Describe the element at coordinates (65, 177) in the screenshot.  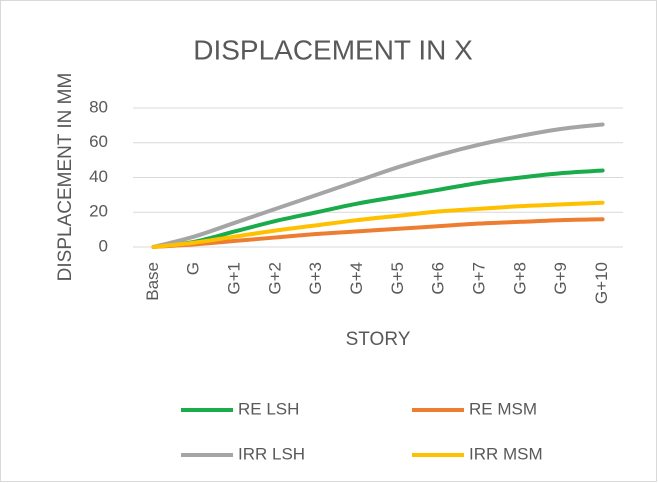
I see `y-axis-title: DISPLACEMENT IN MM` at that location.